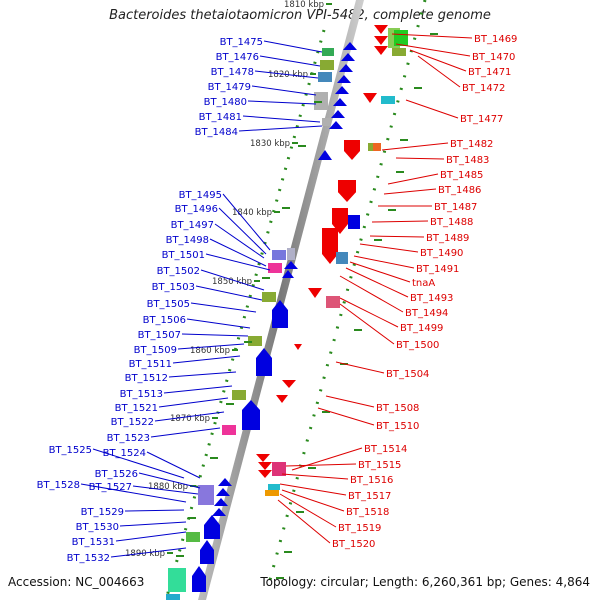 The width and height of the screenshot is (600, 600). What do you see at coordinates (93, 542) in the screenshot?
I see `gene-label-left: BT_1531` at bounding box center [93, 542].